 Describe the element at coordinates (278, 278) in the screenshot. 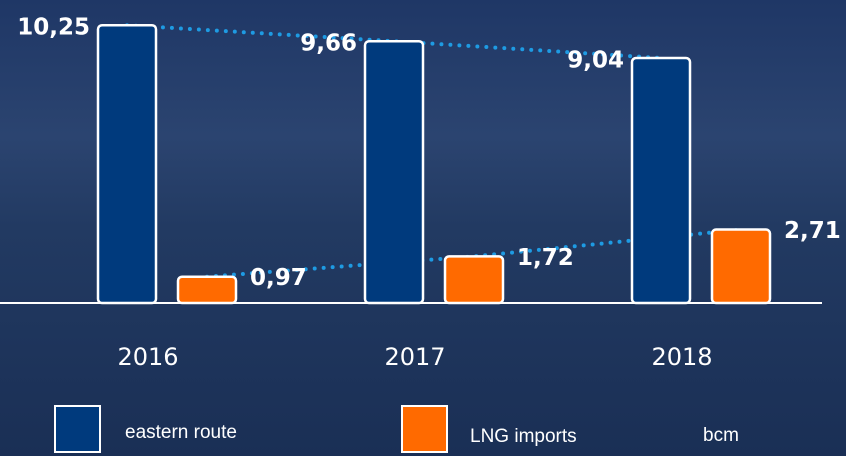

I see `value-label: 0,97` at that location.